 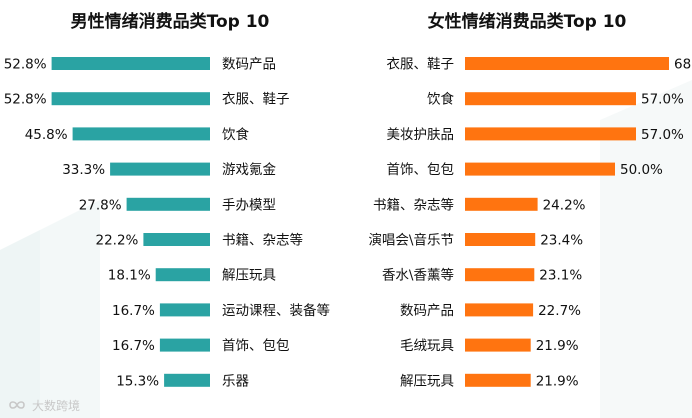 I want to click on watermark: 大数跨境, so click(x=44, y=405).